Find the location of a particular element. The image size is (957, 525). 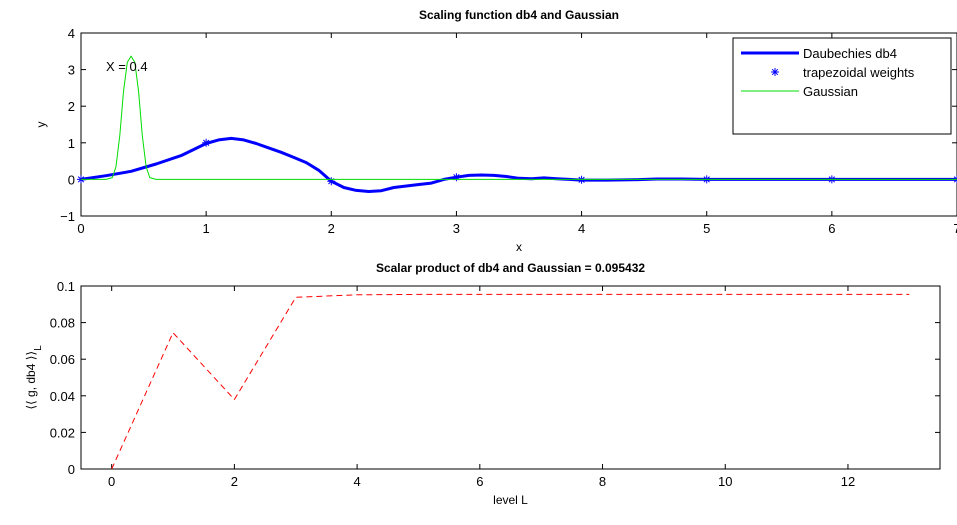

x-tick-label: 10 is located at coordinates (725, 481).